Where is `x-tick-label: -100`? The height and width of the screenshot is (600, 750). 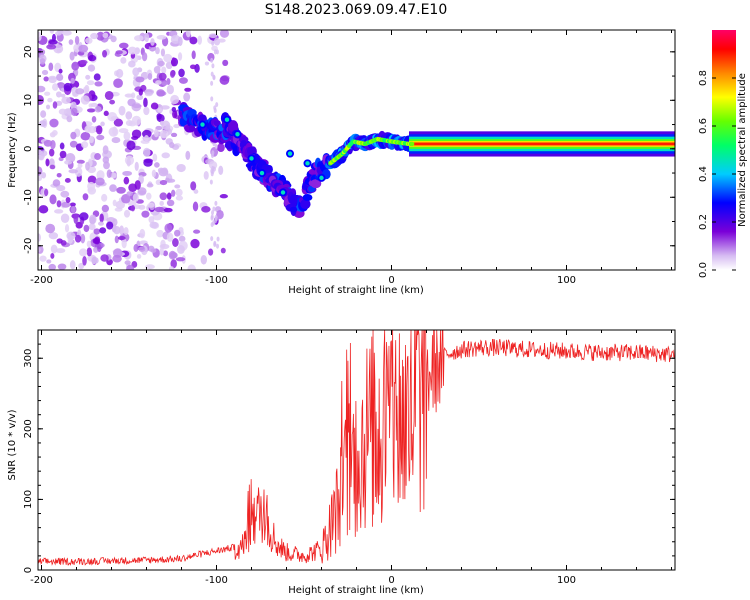
x-tick-label: -100 is located at coordinates (216, 280).